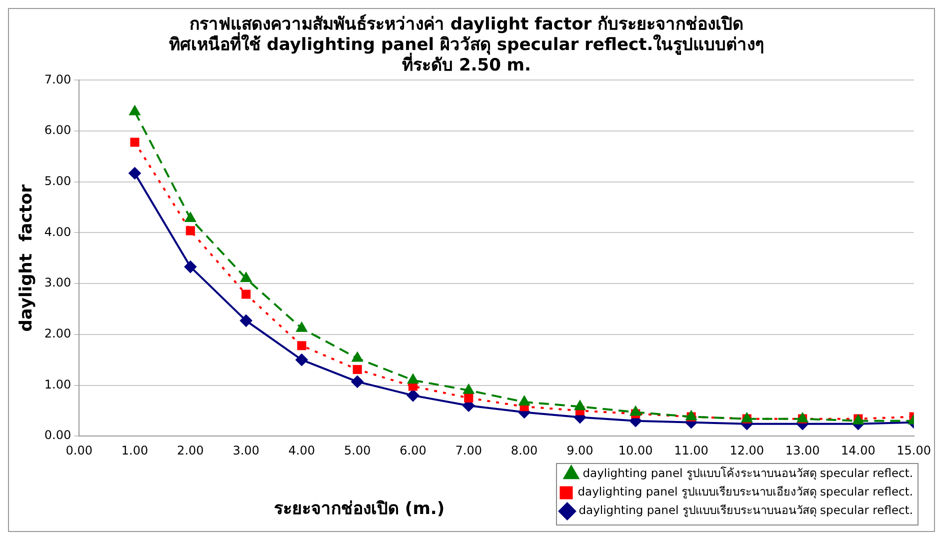 The image size is (941, 538). Describe the element at coordinates (58, 181) in the screenshot. I see `y-tick-label: 5.00` at that location.